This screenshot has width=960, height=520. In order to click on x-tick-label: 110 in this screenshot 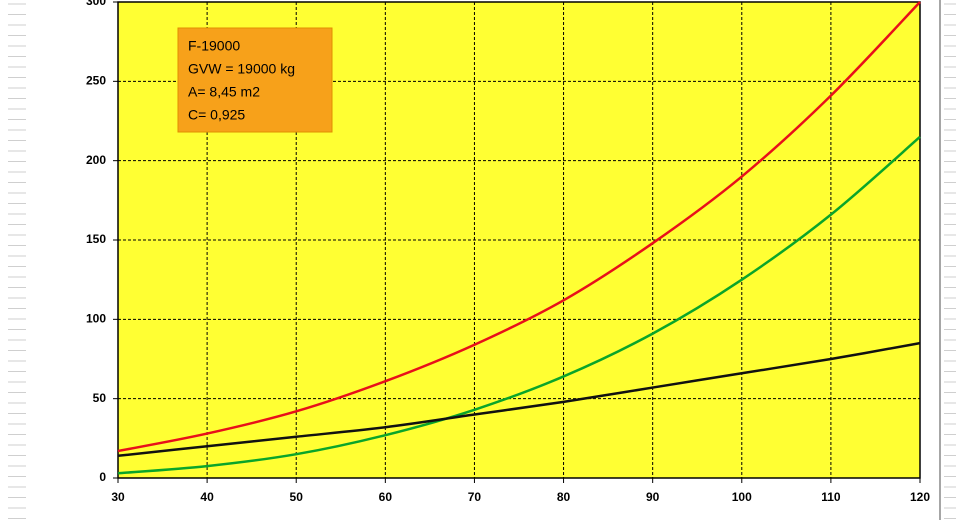, I will do `click(831, 497)`.